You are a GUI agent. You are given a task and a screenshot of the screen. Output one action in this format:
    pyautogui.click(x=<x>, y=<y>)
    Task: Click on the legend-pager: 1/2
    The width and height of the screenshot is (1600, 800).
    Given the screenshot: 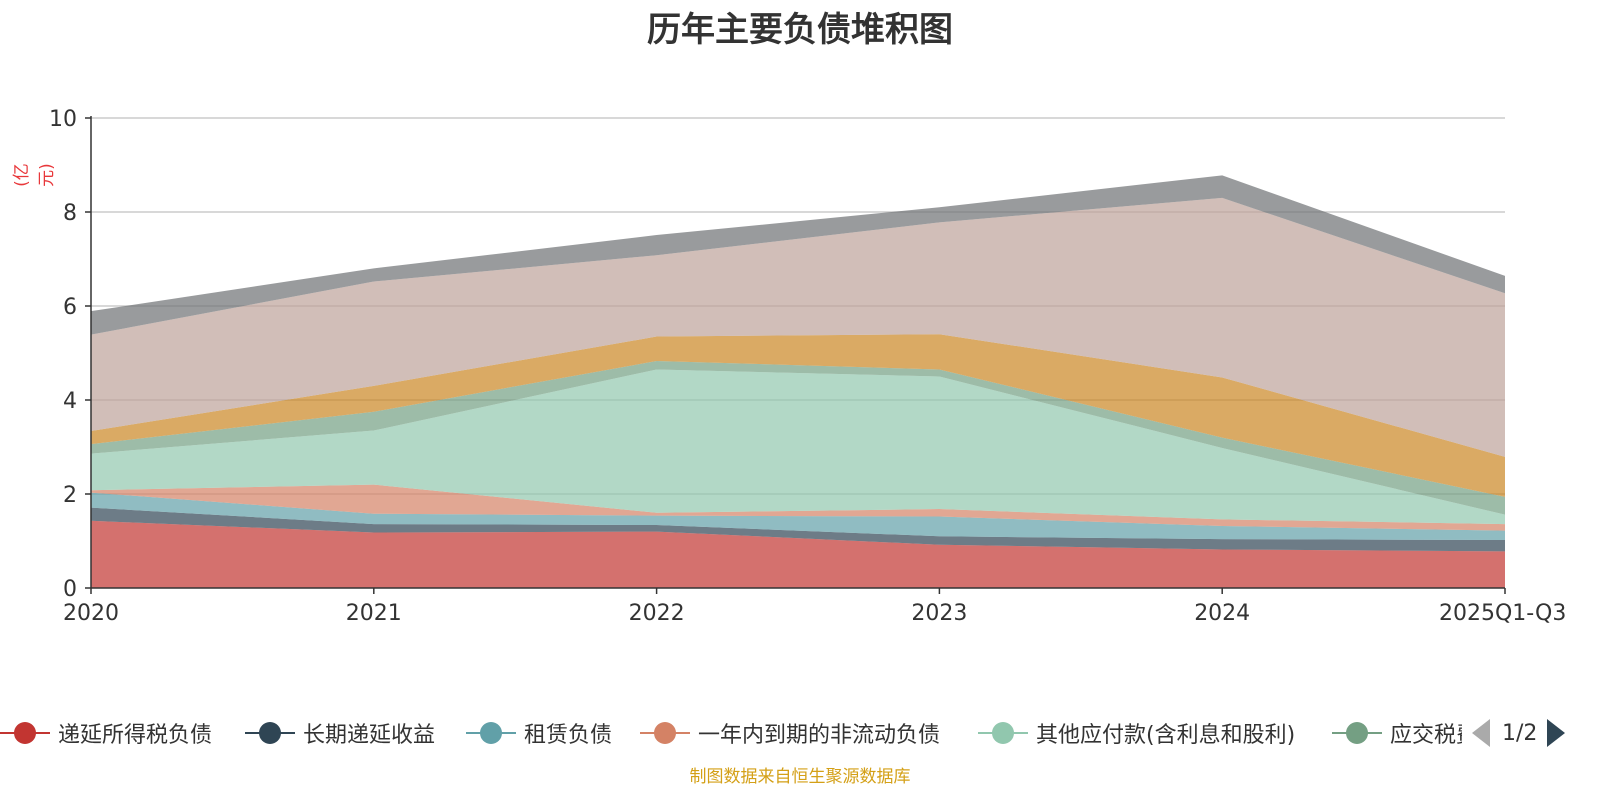 What is the action you would take?
    pyautogui.click(x=1519, y=733)
    